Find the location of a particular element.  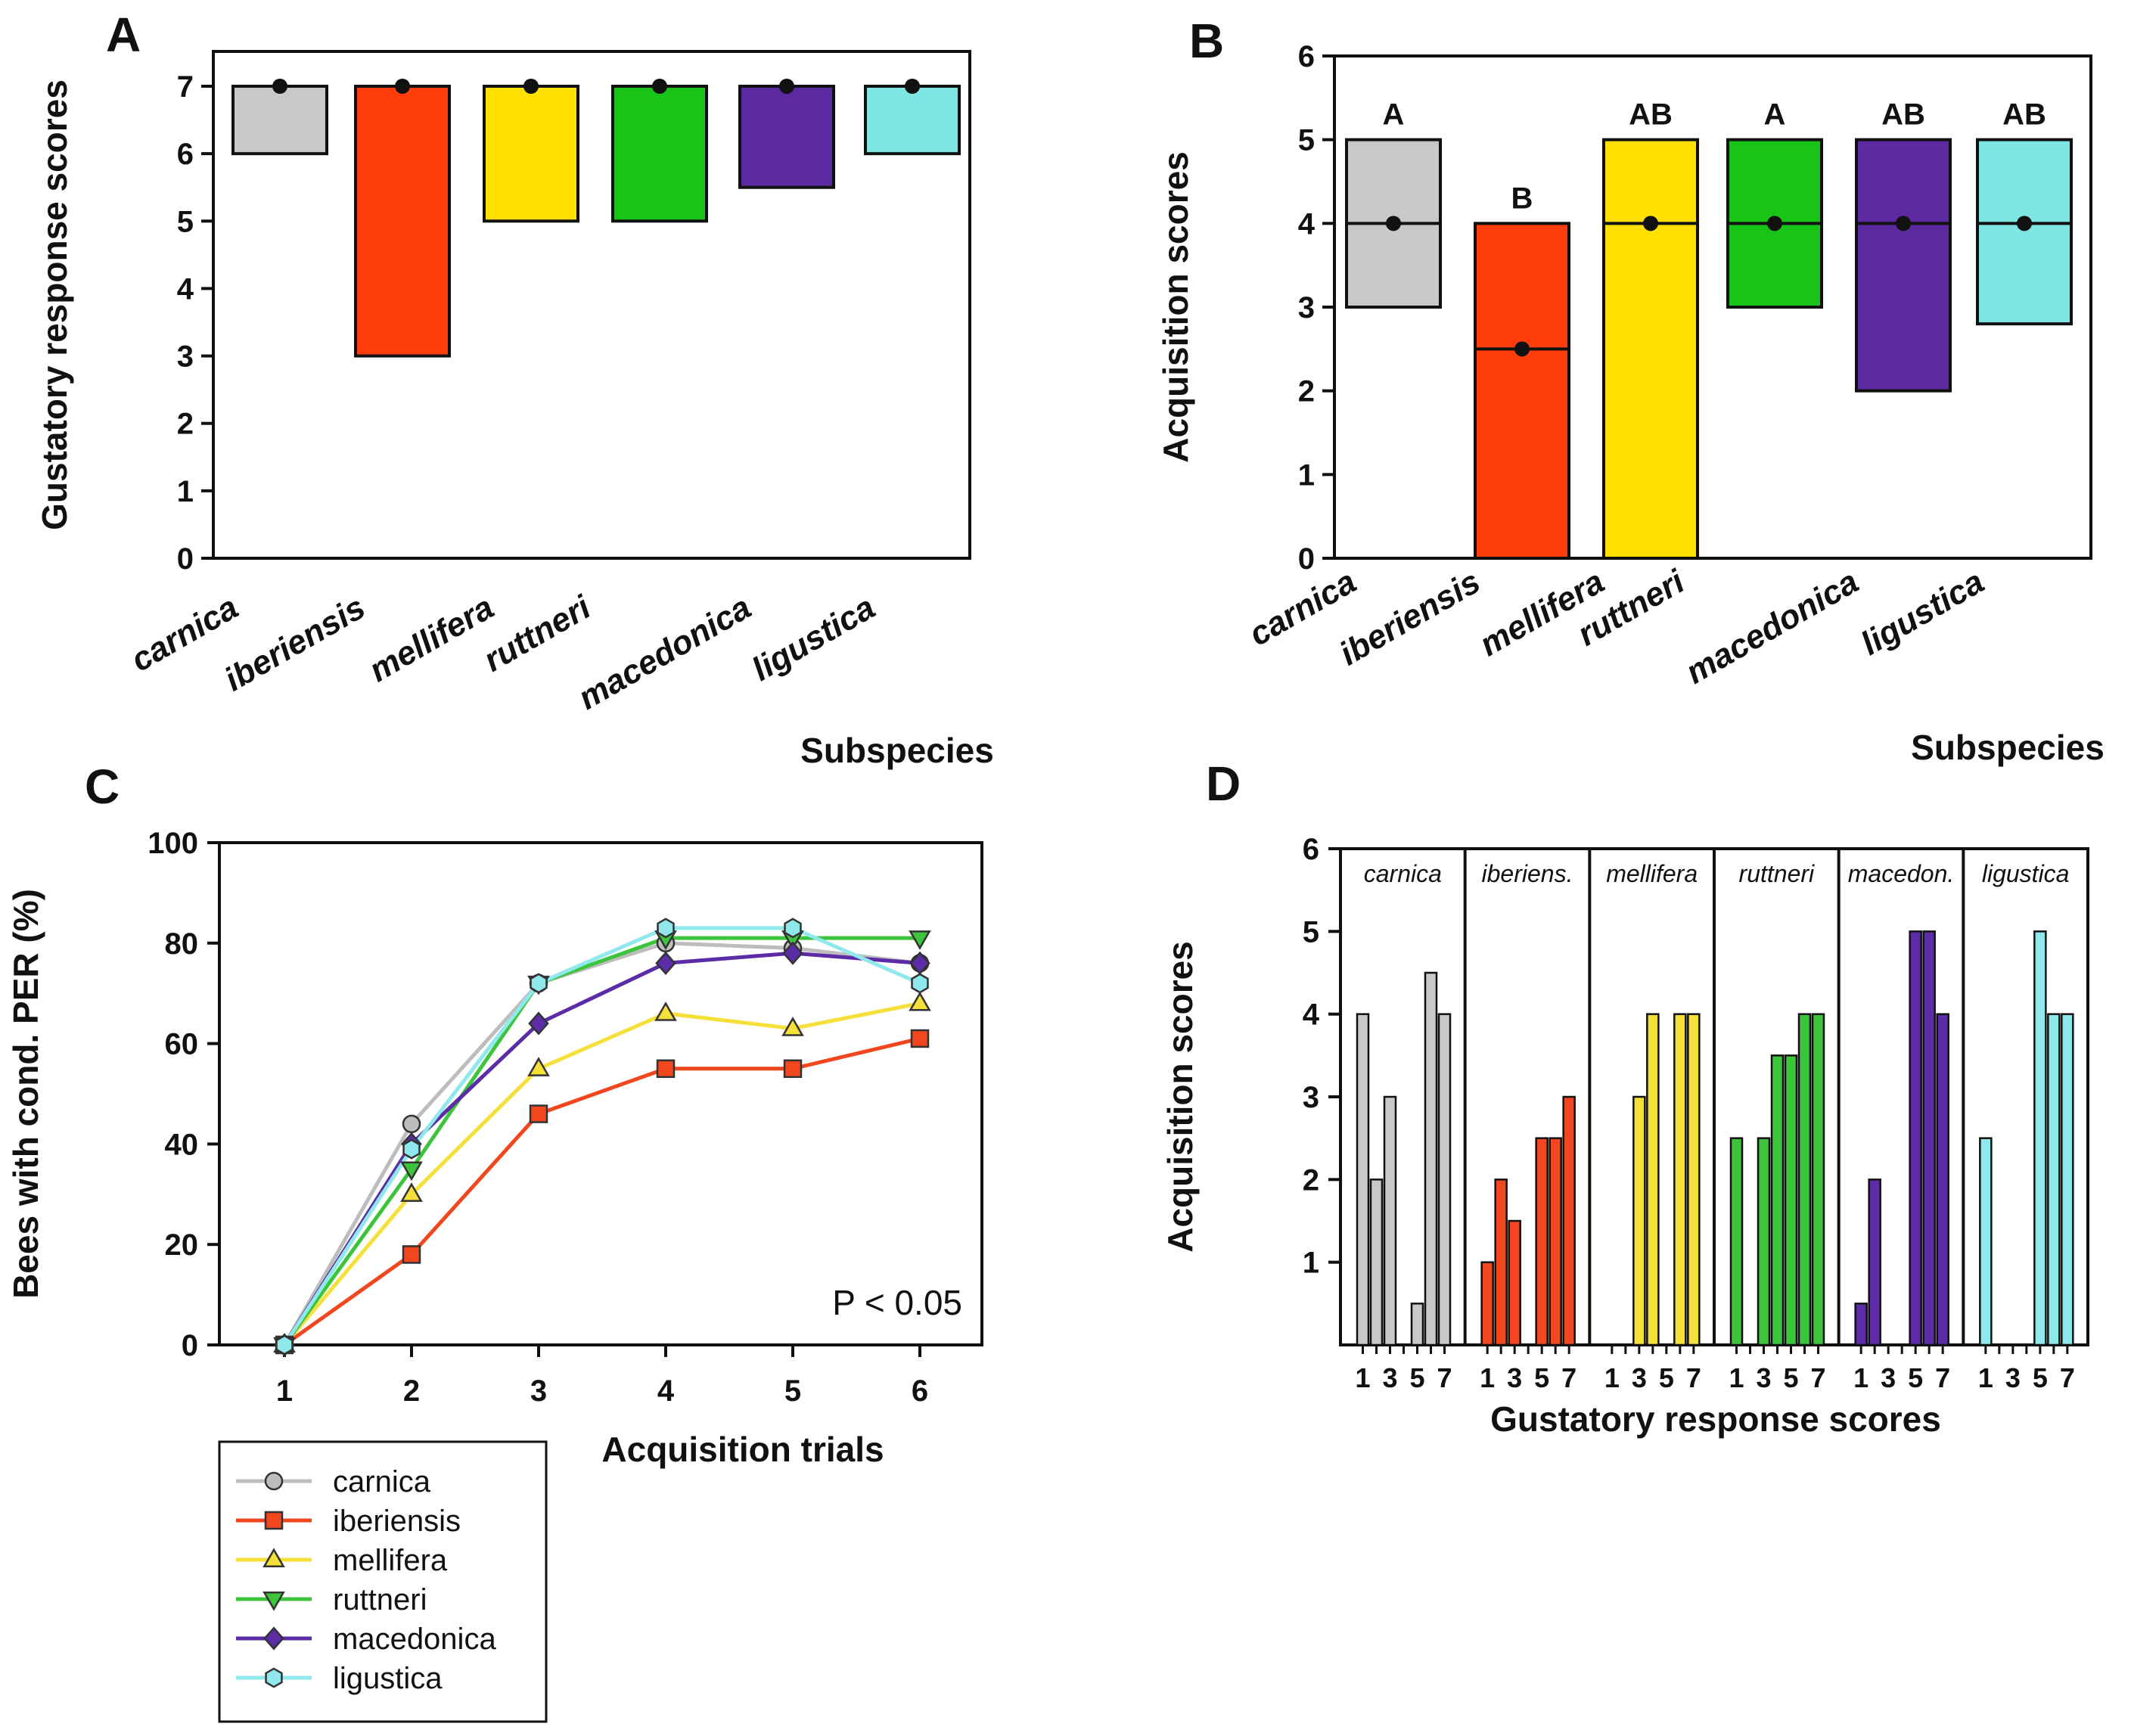

legend-label: macedonica is located at coordinates (414, 1639).